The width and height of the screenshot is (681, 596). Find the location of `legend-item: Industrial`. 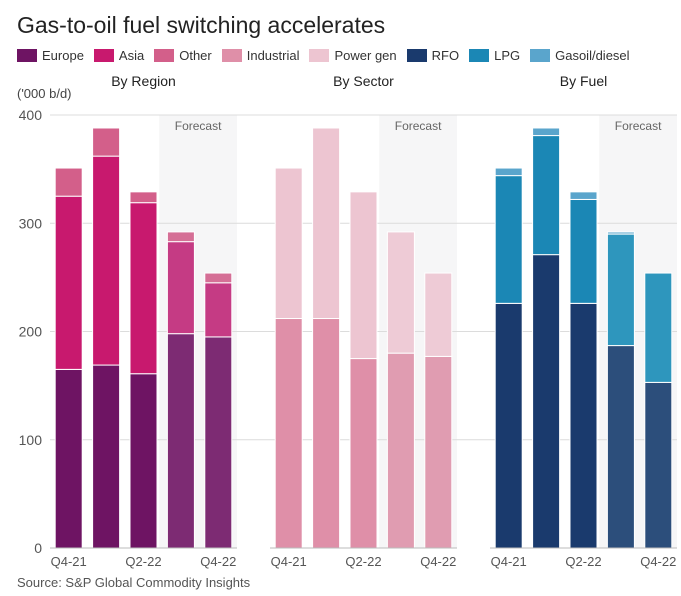

legend-item: Industrial is located at coordinates (260, 55).